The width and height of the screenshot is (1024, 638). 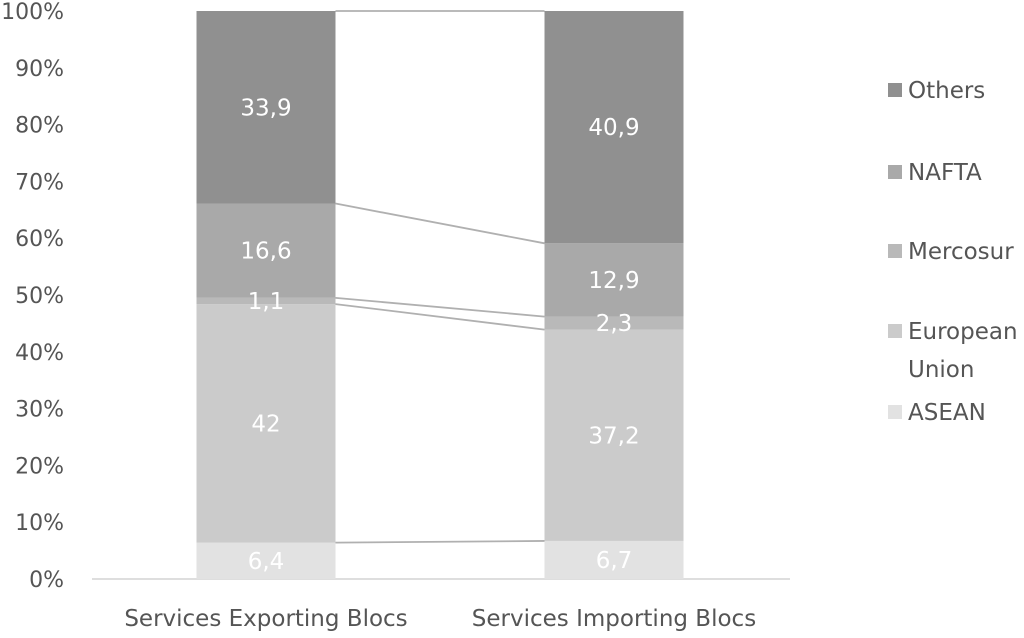 What do you see at coordinates (39, 296) in the screenshot?
I see `y-tick-label: 50%` at bounding box center [39, 296].